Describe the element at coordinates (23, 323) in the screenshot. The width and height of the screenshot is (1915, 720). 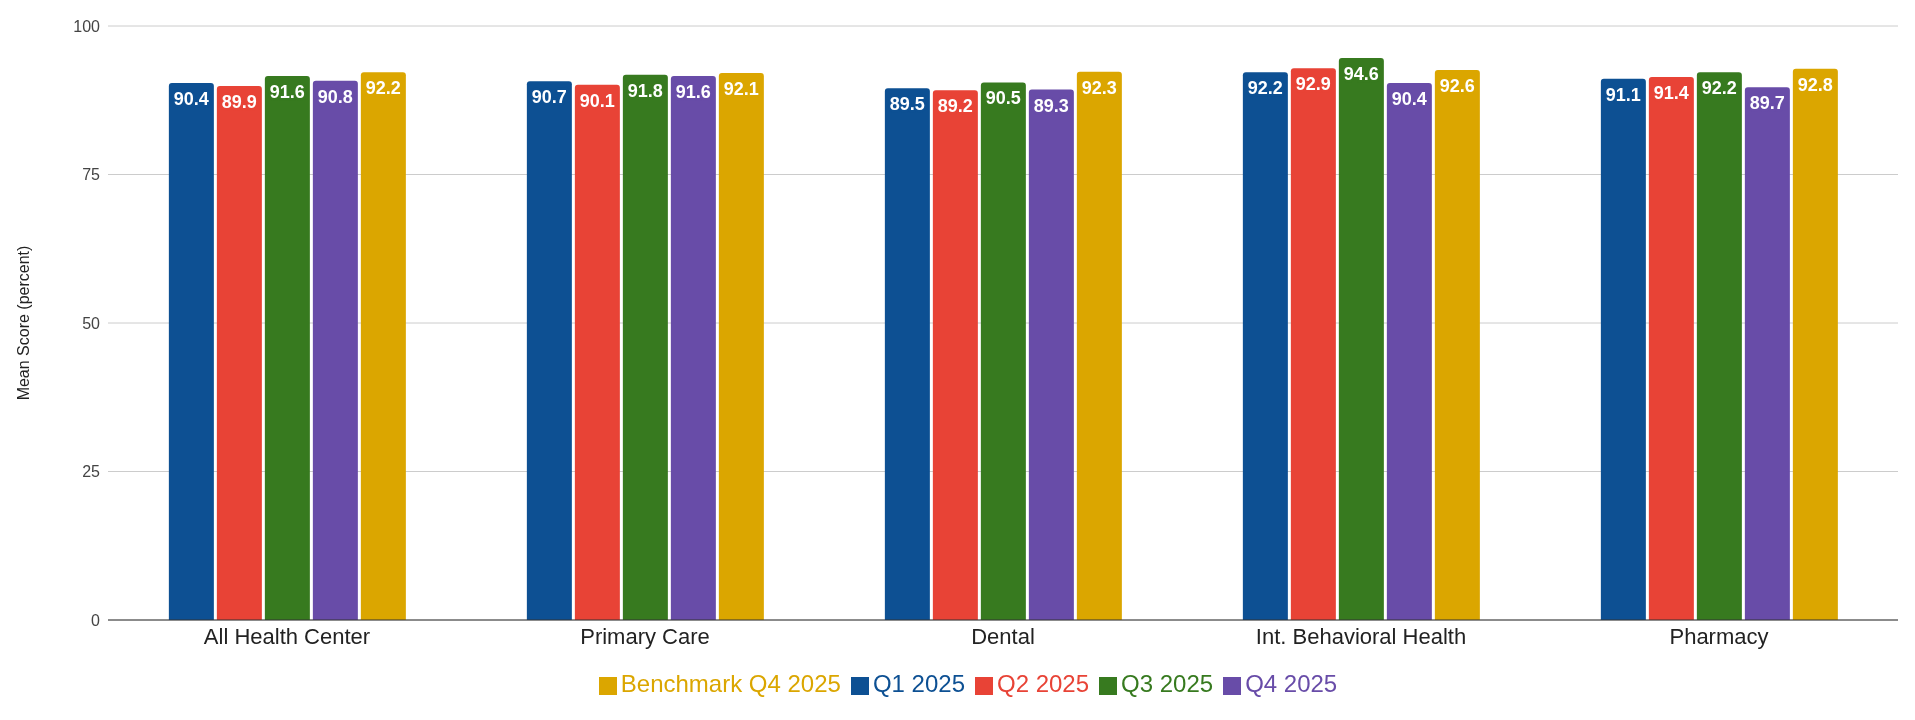
I see `y-axis-title: Mean Score (percent)` at that location.